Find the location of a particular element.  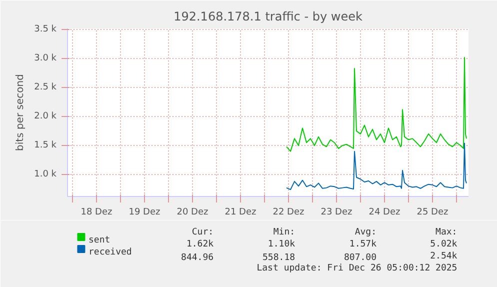

text: 1.62k is located at coordinates (200, 245).